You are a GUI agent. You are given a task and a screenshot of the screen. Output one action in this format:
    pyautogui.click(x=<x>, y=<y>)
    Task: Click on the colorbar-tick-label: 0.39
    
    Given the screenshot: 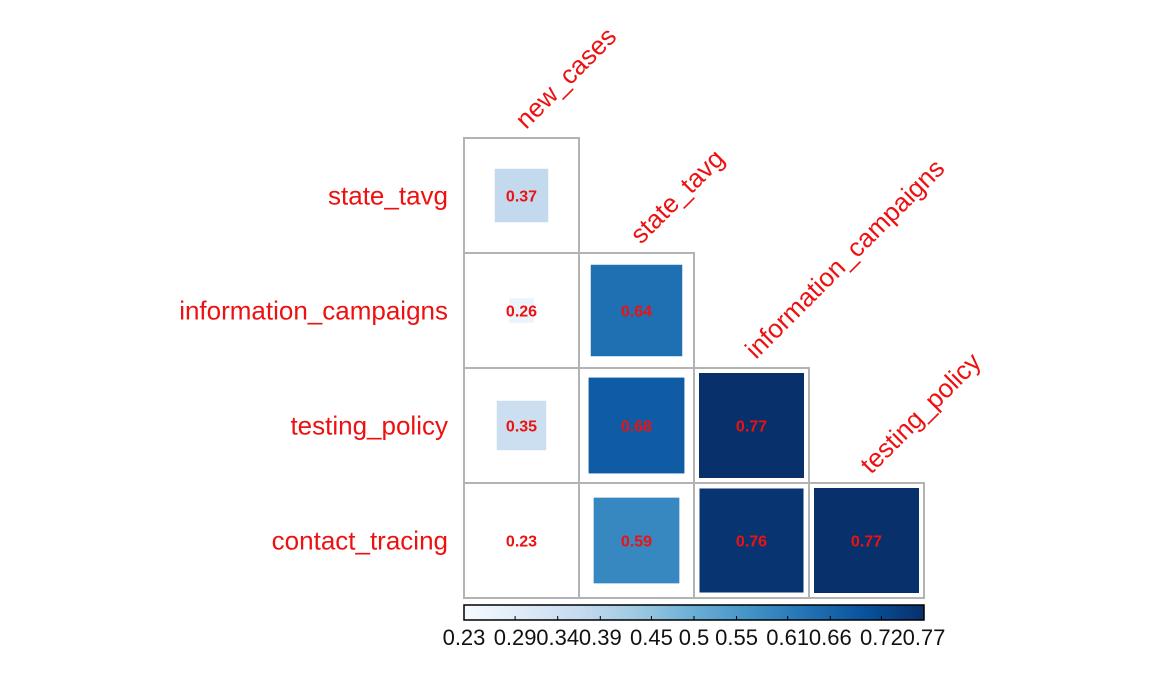 What is the action you would take?
    pyautogui.click(x=600, y=637)
    